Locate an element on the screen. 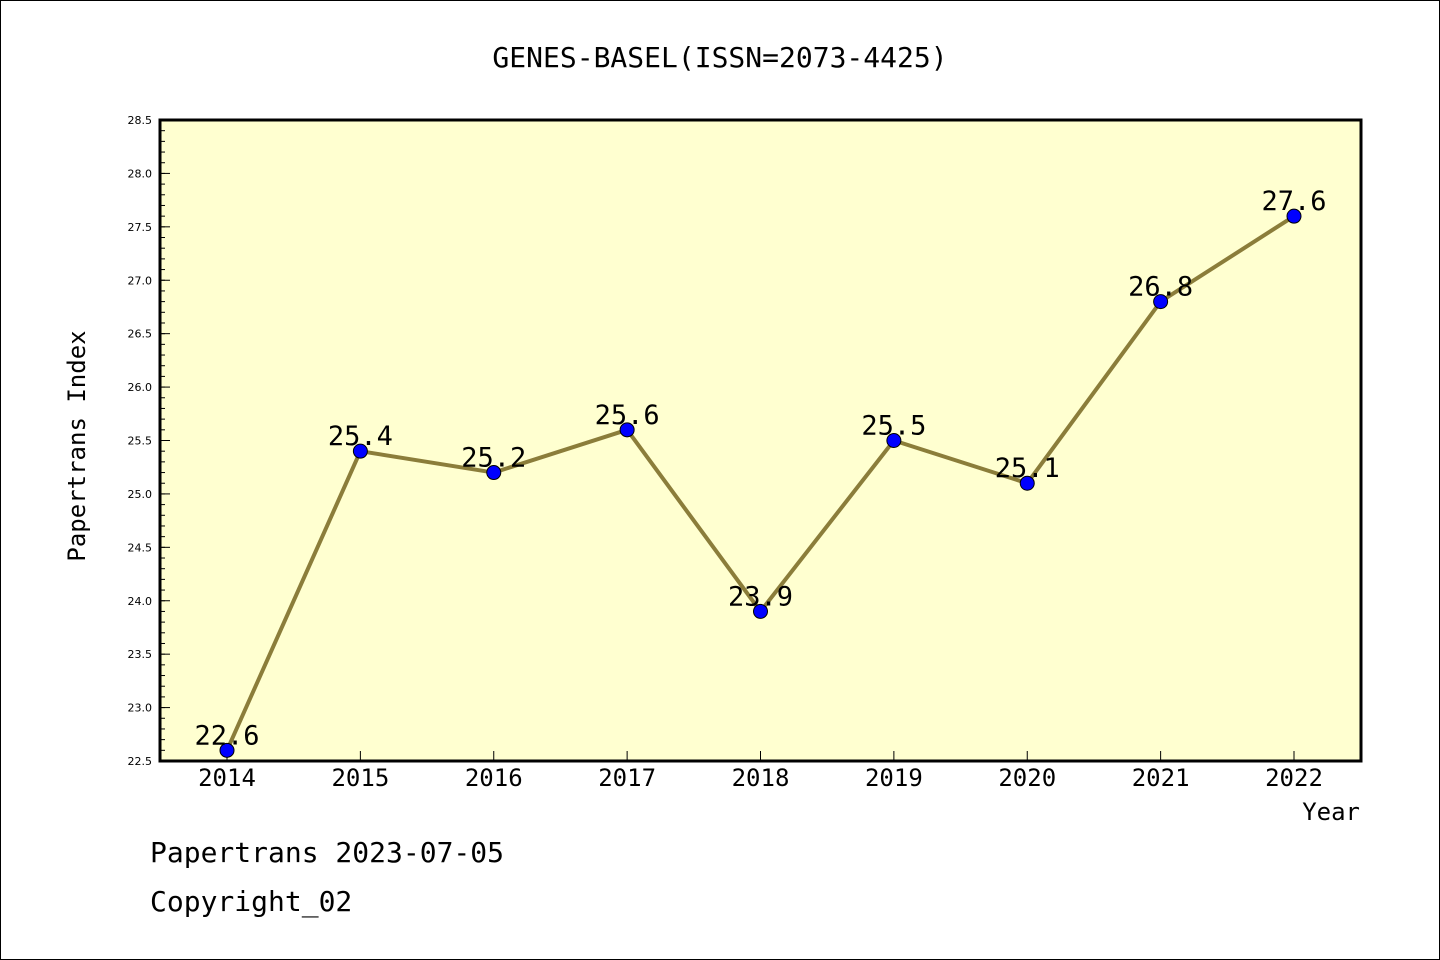 The image size is (1440, 960). y-tick-label: 27.5 is located at coordinates (140, 227).